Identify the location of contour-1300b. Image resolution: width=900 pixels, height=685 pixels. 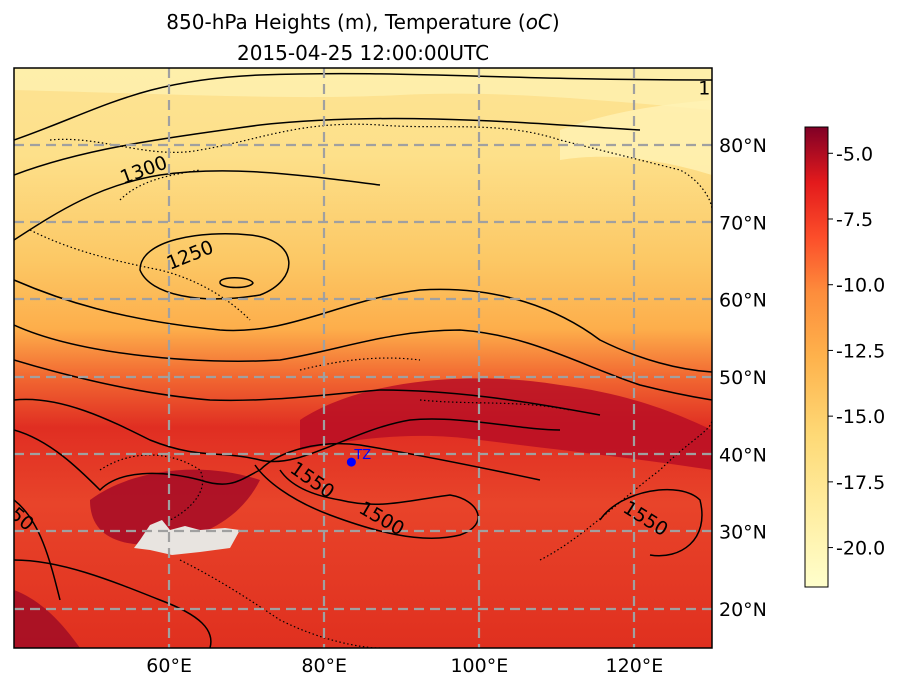
(363, 362).